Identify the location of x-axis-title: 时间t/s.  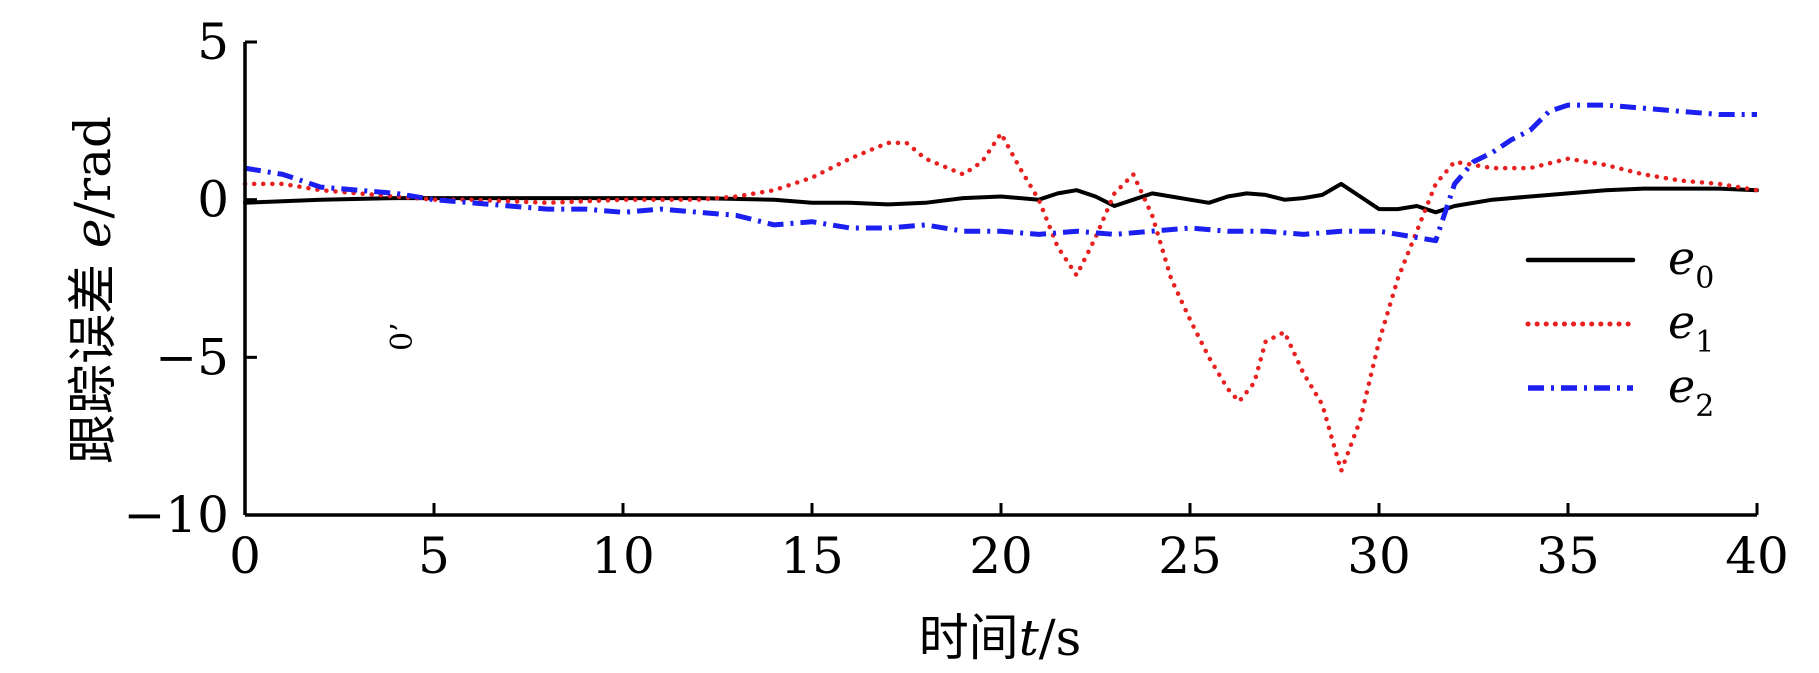
(1000, 638).